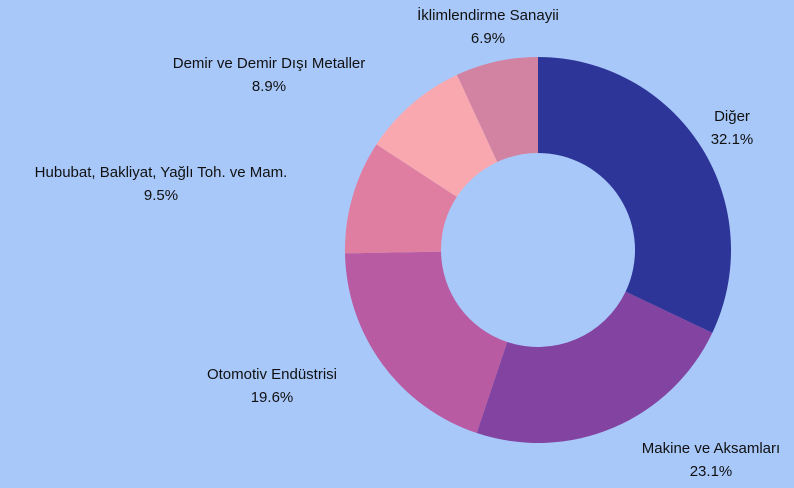  Describe the element at coordinates (732, 116) in the screenshot. I see `slice-label: Diğer` at that location.